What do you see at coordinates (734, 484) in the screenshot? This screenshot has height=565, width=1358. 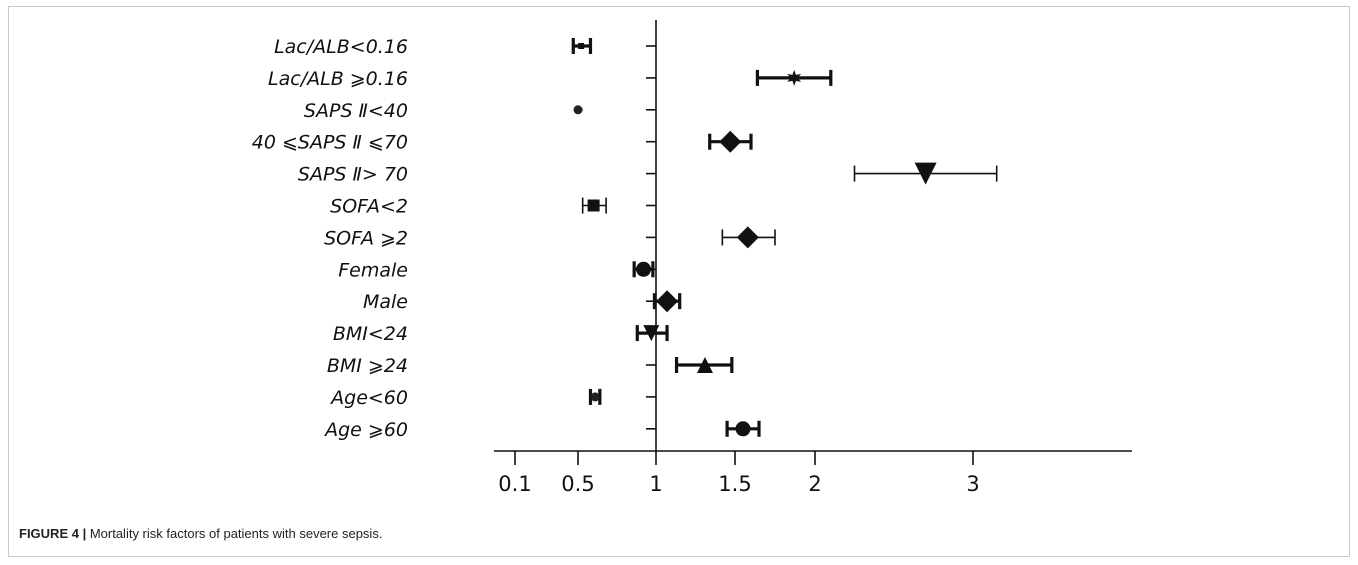 I see `x-tick-label: 1.5` at bounding box center [734, 484].